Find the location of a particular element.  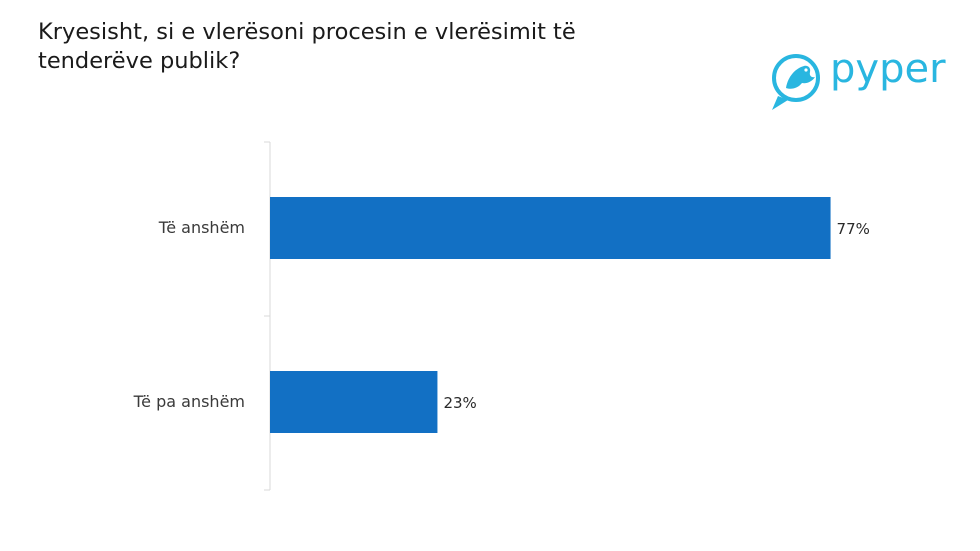

category-label: Të anshëm is located at coordinates (201, 227).